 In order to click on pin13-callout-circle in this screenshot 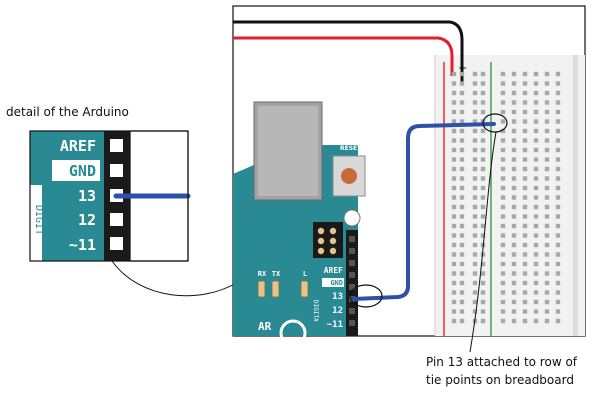, I will do `click(366, 296)`.